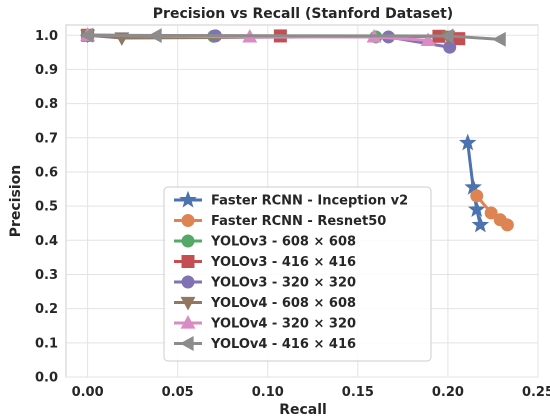  I want to click on x-tick-label: 0.00, so click(88, 392).